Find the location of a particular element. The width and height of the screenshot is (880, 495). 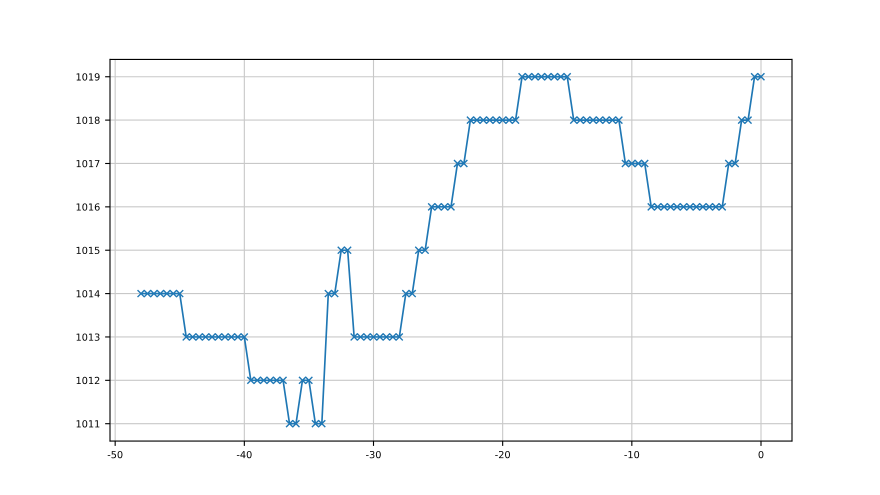

x-tick-label: 0 is located at coordinates (761, 454).